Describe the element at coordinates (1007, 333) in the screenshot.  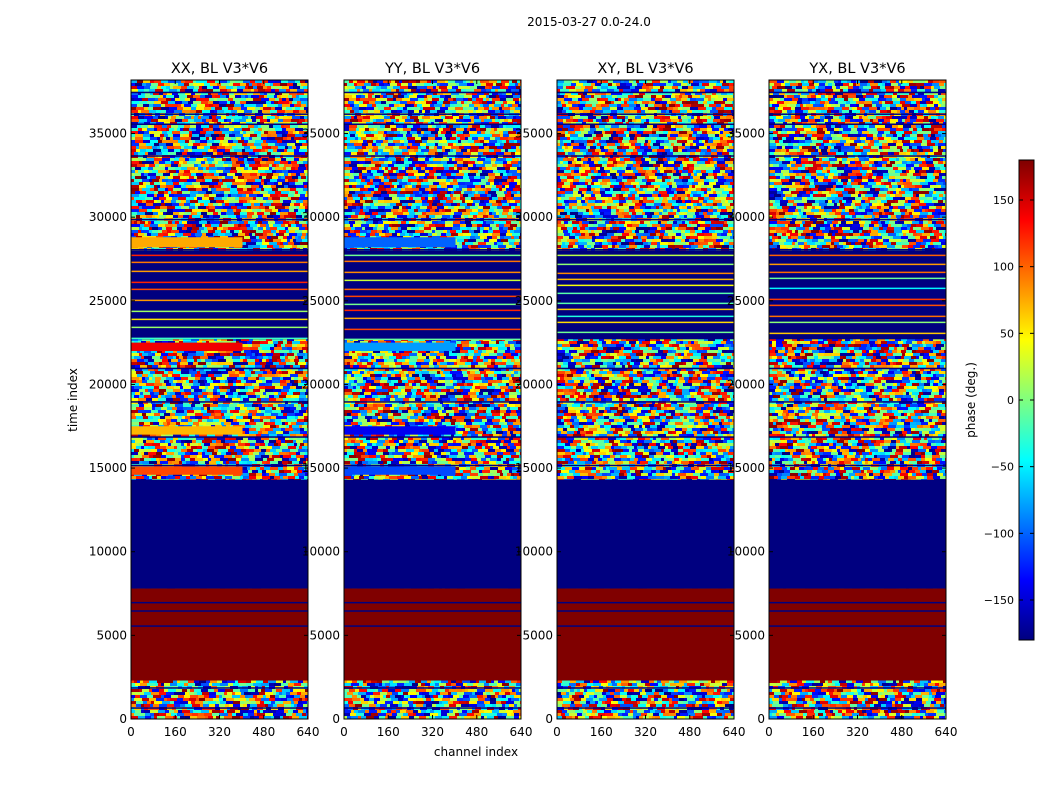
I see `colorbar-tick-label: 50` at that location.